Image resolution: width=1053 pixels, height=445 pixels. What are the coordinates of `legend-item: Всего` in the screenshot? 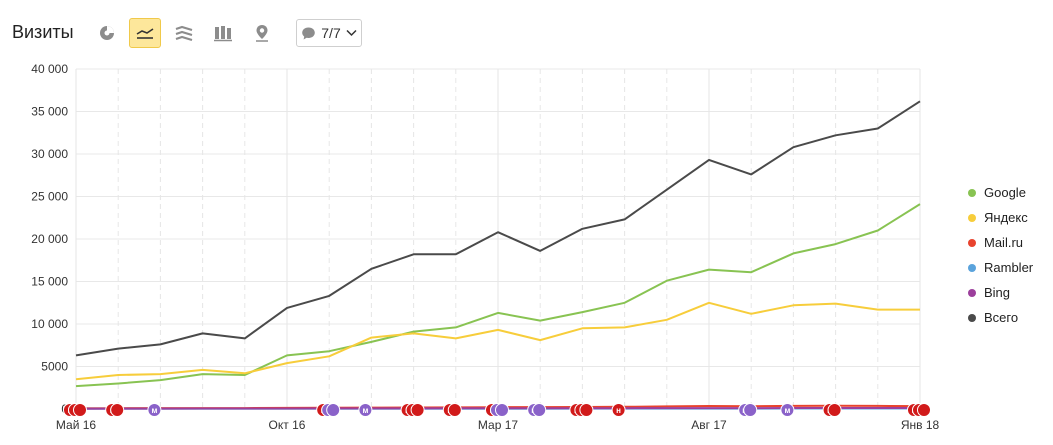 It's located at (1000, 317).